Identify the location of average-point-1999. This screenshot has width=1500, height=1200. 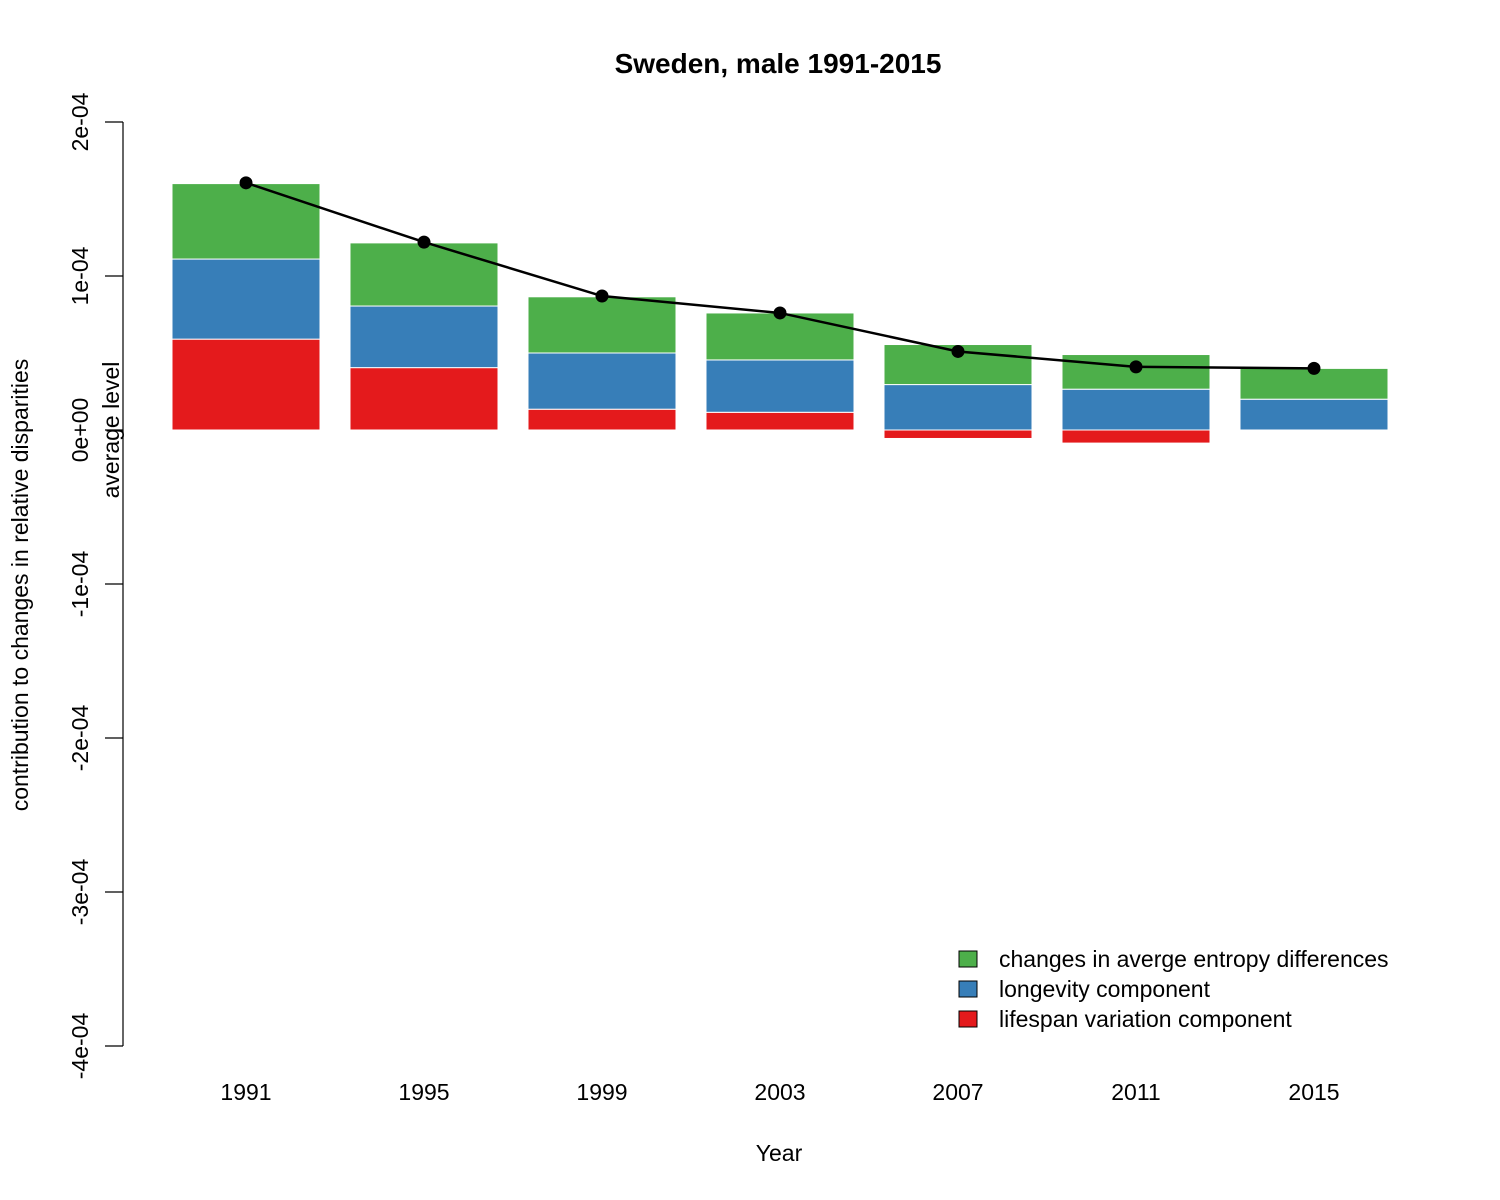
(602, 296).